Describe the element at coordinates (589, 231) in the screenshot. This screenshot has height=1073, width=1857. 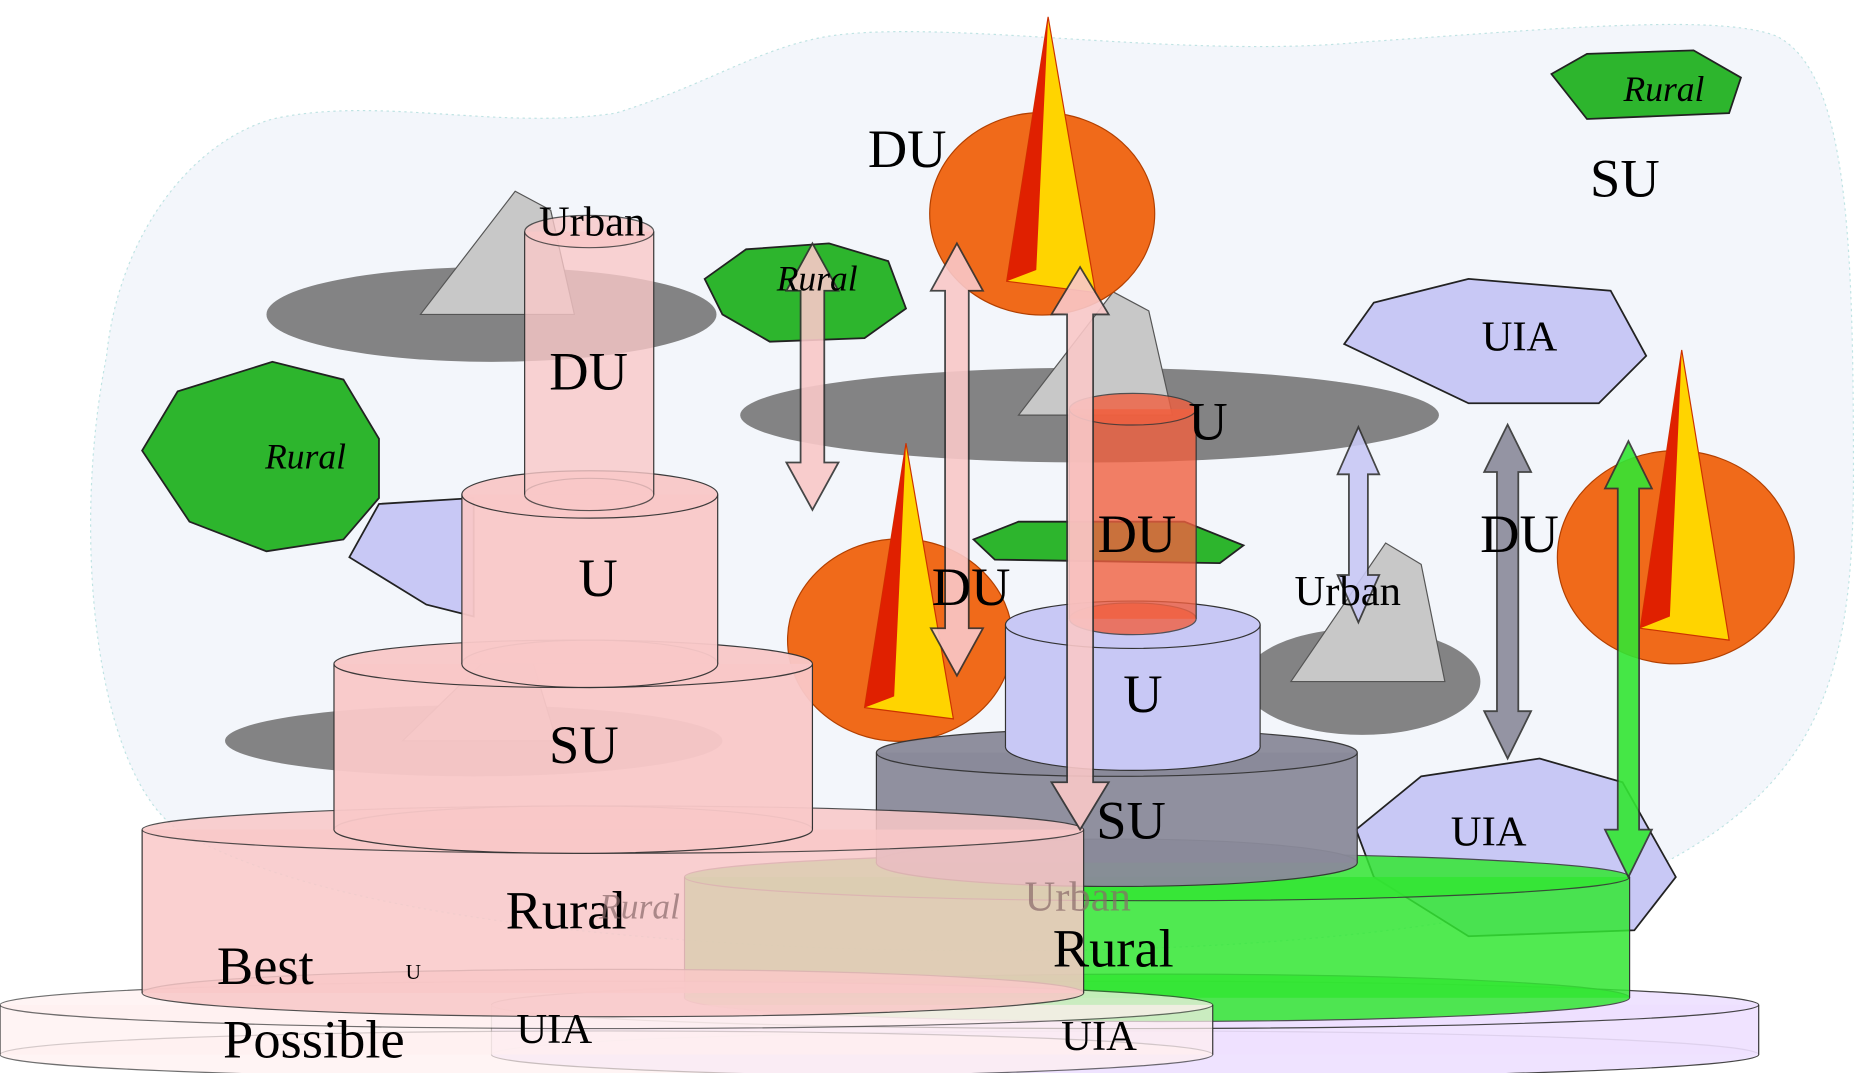
I see `cylinder-top` at that location.